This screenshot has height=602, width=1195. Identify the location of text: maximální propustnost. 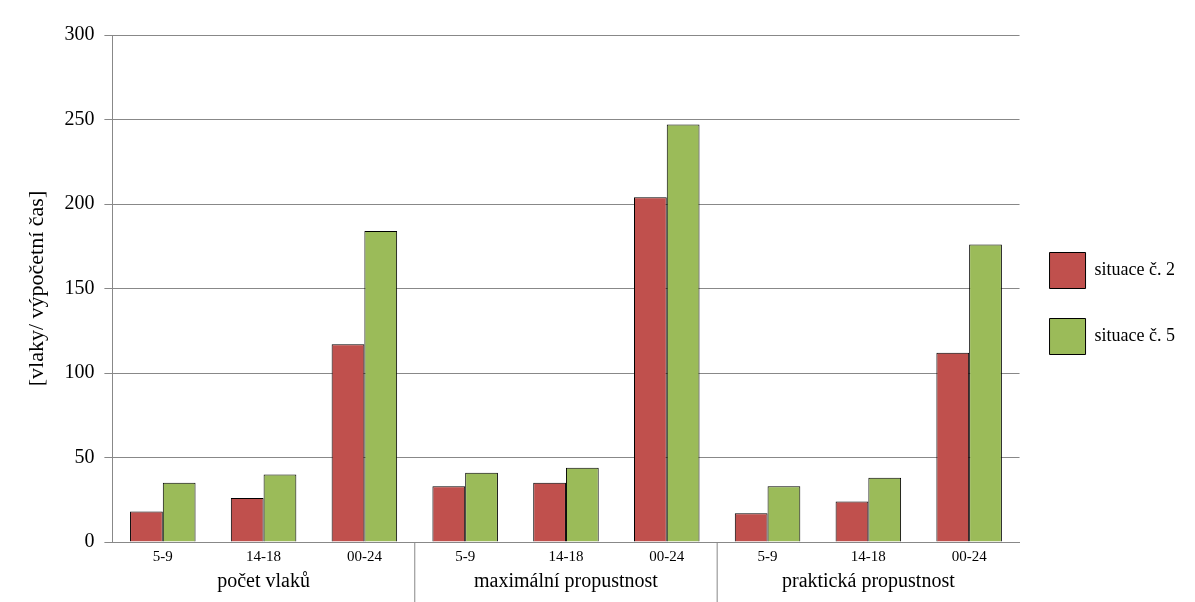
(566, 581).